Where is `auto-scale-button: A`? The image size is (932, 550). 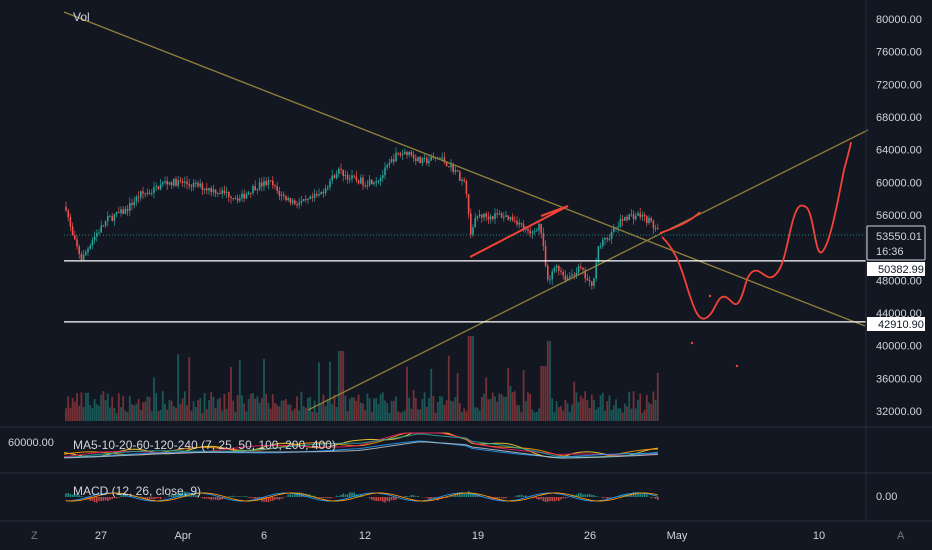
auto-scale-button: A is located at coordinates (901, 536).